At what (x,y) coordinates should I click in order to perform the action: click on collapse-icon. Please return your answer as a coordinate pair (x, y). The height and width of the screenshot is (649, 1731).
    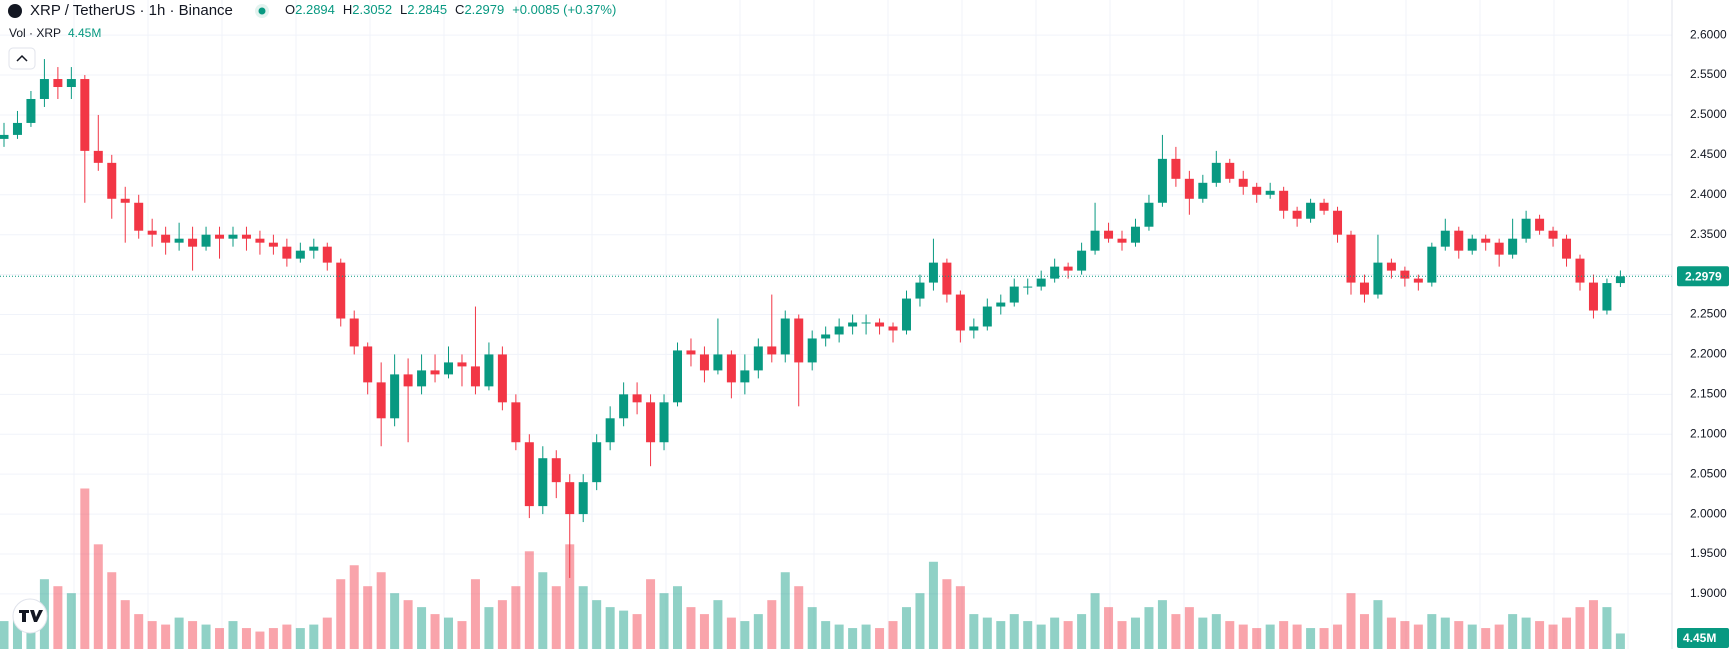
    Looking at the image, I should click on (22, 58).